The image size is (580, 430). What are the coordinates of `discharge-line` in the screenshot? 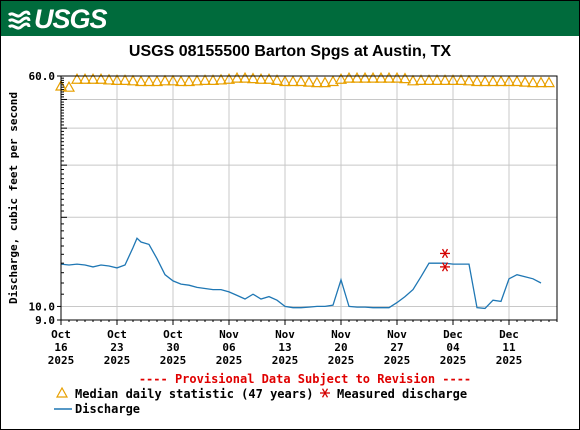 It's located at (301, 273).